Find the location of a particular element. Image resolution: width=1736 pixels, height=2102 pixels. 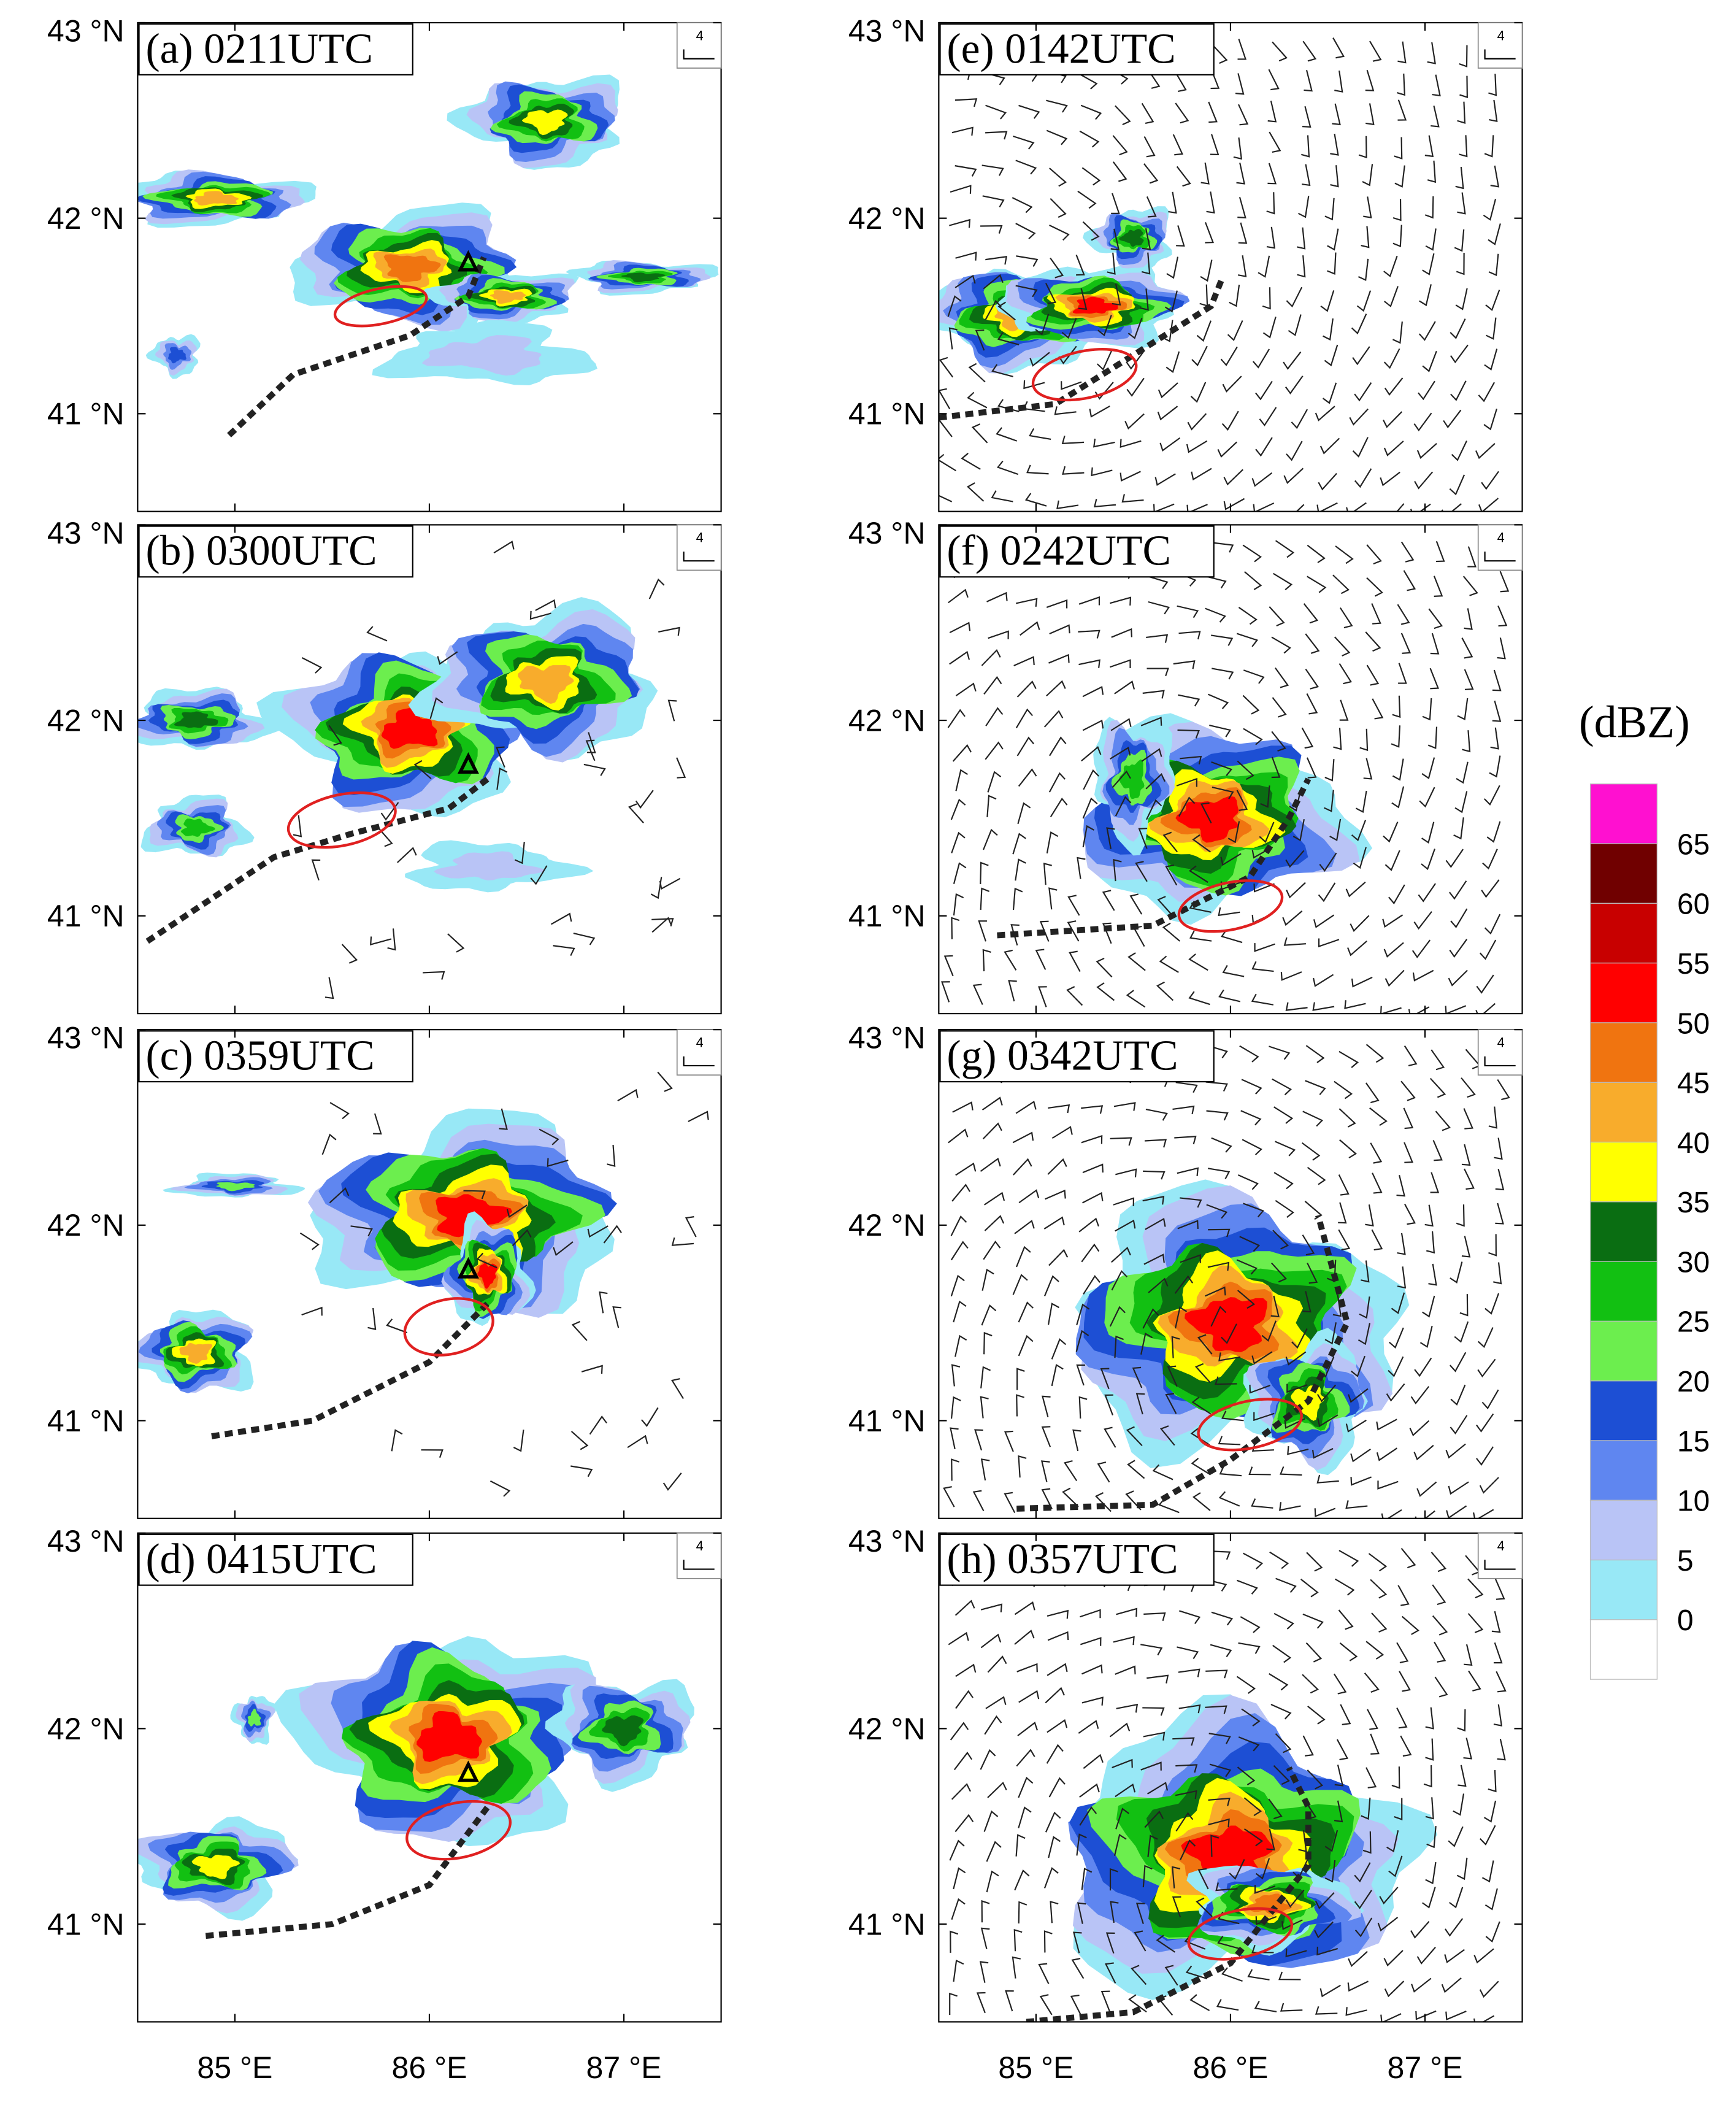

reference-vector is located at coordinates (699, 1565).